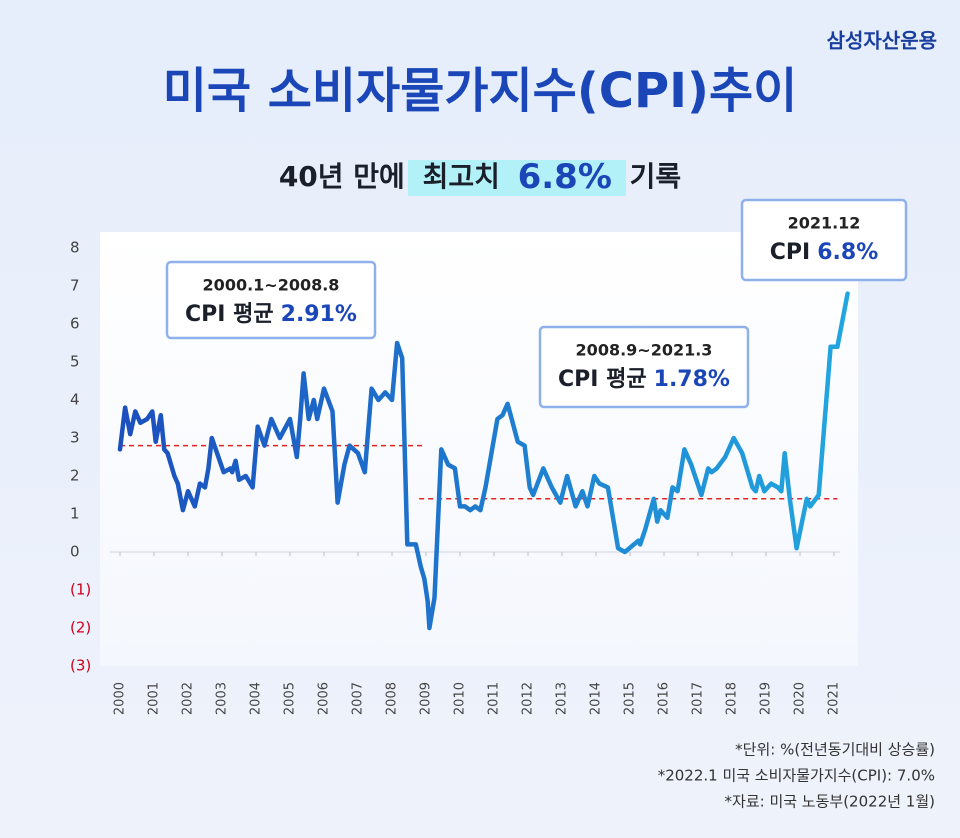  I want to click on y-tick-label: 8, so click(75, 248).